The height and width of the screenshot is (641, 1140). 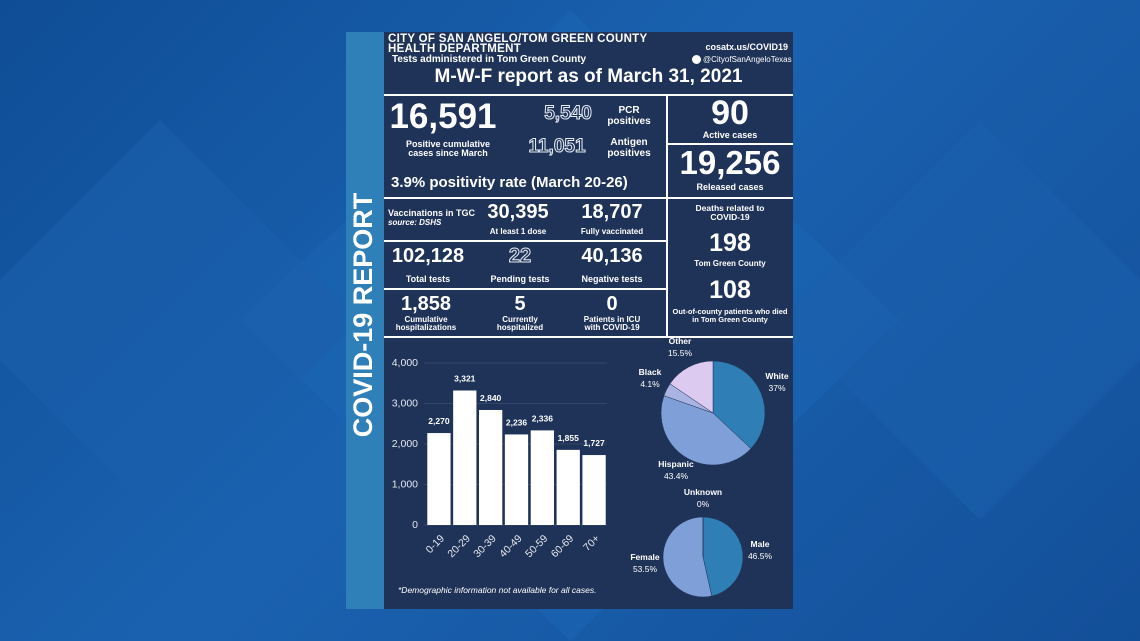 I want to click on stat-label: Cumulative hospitalizations, so click(x=426, y=324).